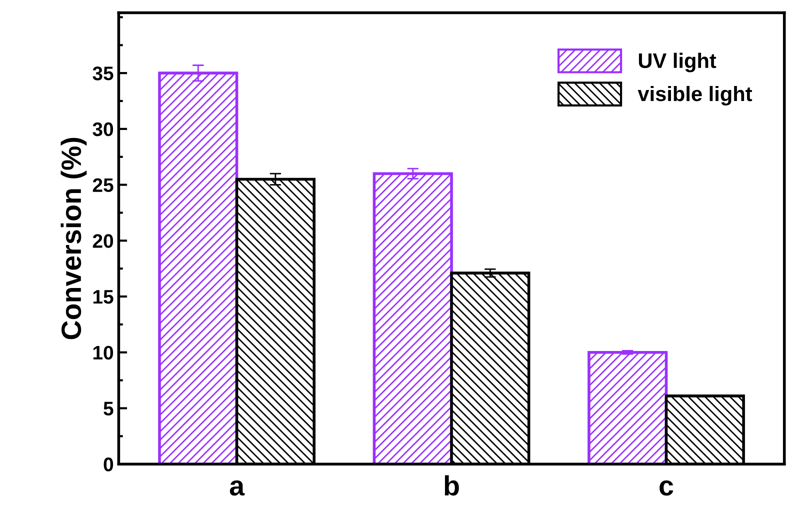 The height and width of the screenshot is (531, 802). Describe the element at coordinates (695, 96) in the screenshot. I see `legend-label: visible light` at that location.